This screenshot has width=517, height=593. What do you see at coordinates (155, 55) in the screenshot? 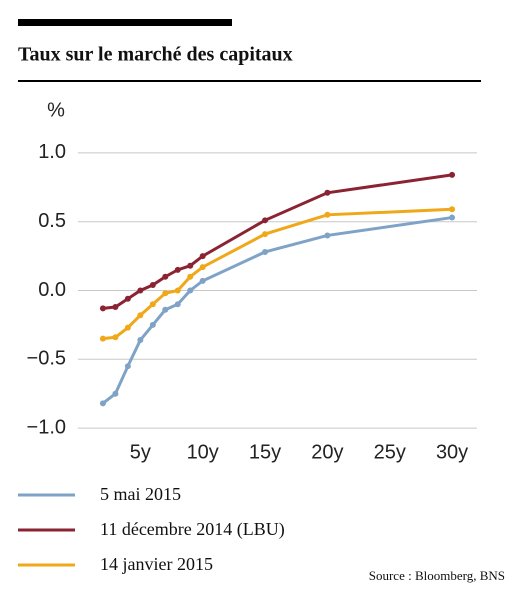
I see `chart-title: Taux sur le marché des capitaux` at bounding box center [155, 55].